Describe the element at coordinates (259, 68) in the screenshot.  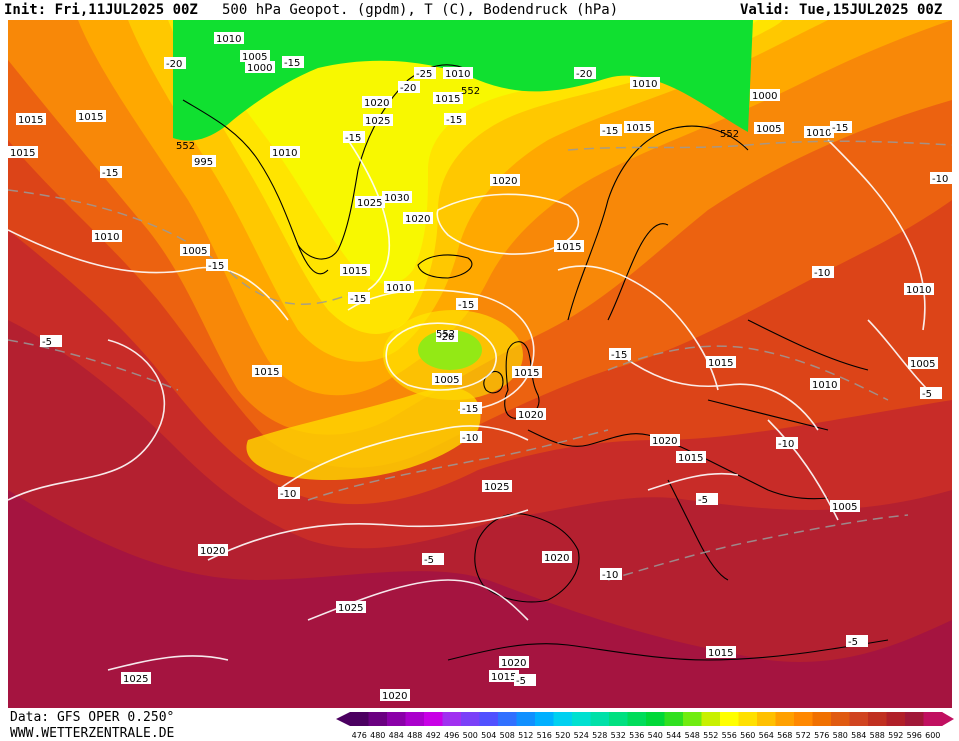
I see `pressure-label: 1000` at that location.